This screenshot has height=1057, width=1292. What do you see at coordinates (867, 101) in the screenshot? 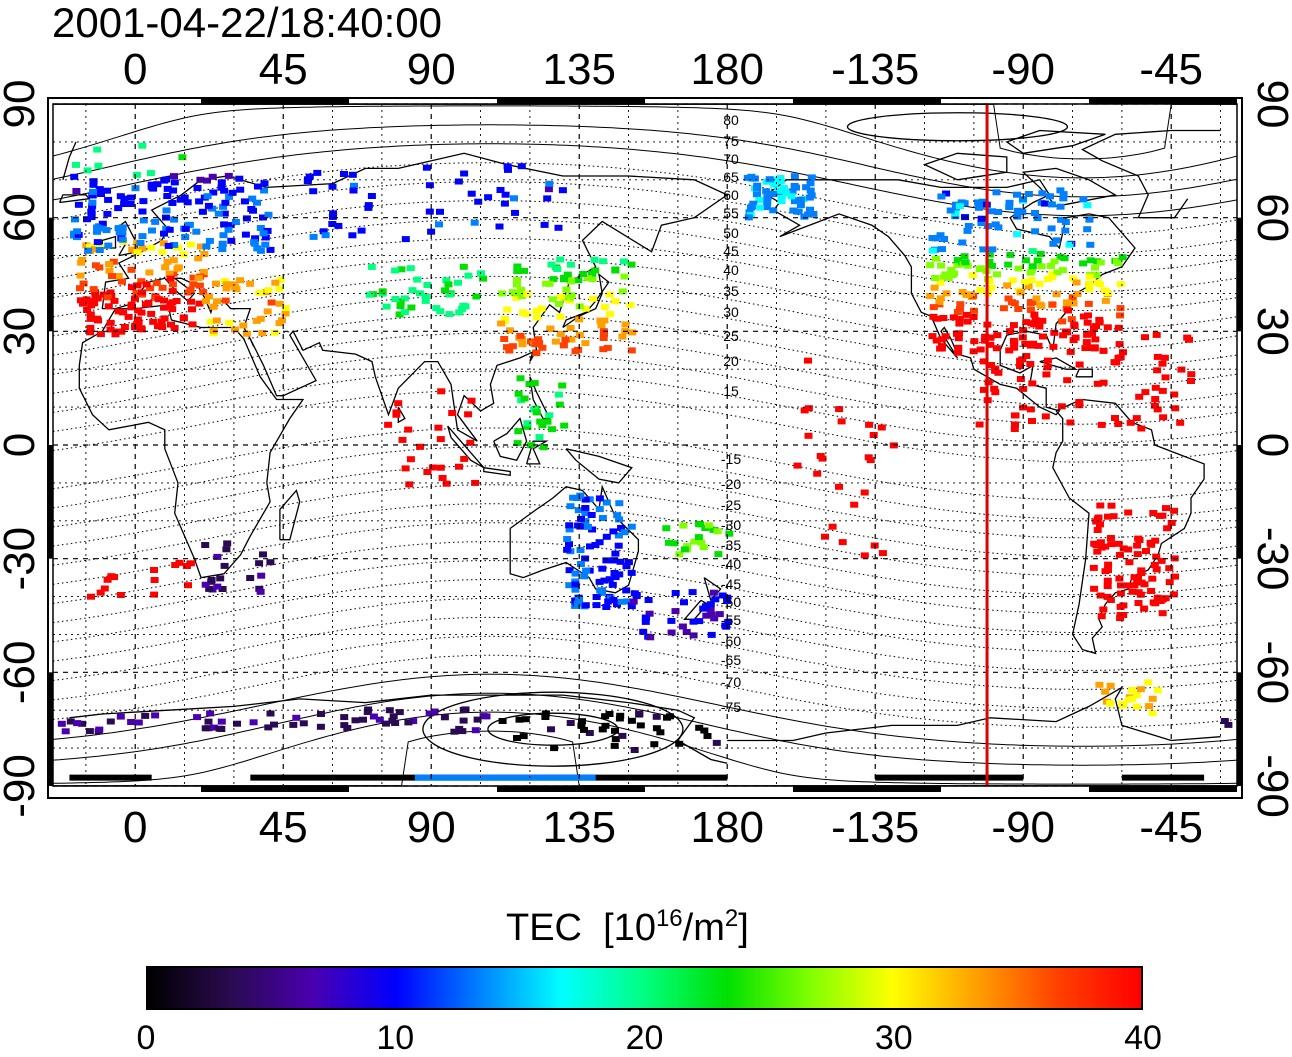
I see `frame-band-top` at bounding box center [867, 101].